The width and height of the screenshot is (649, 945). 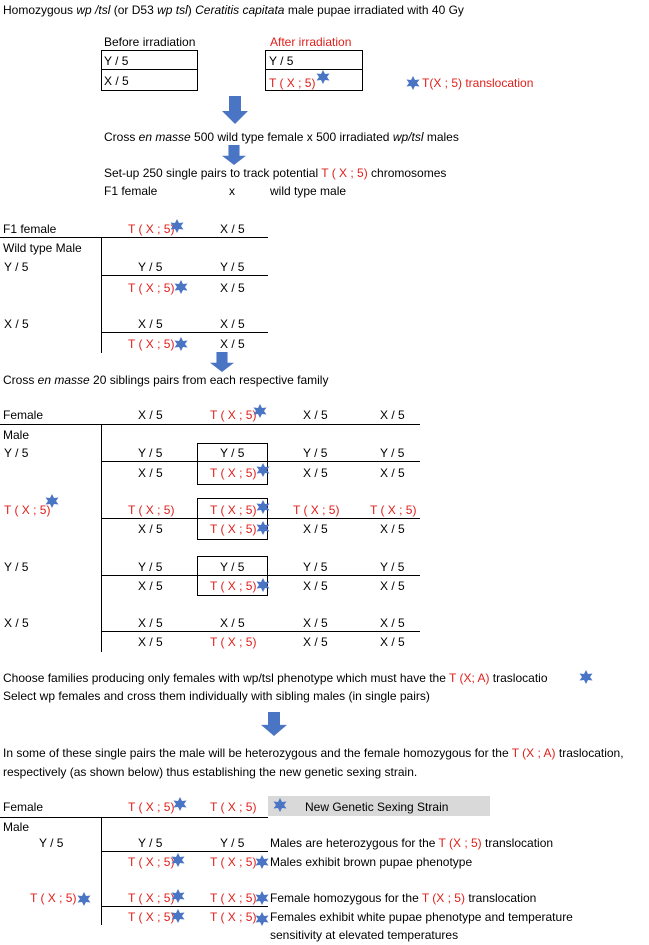 I want to click on female-col: X / 5, so click(x=150, y=415).